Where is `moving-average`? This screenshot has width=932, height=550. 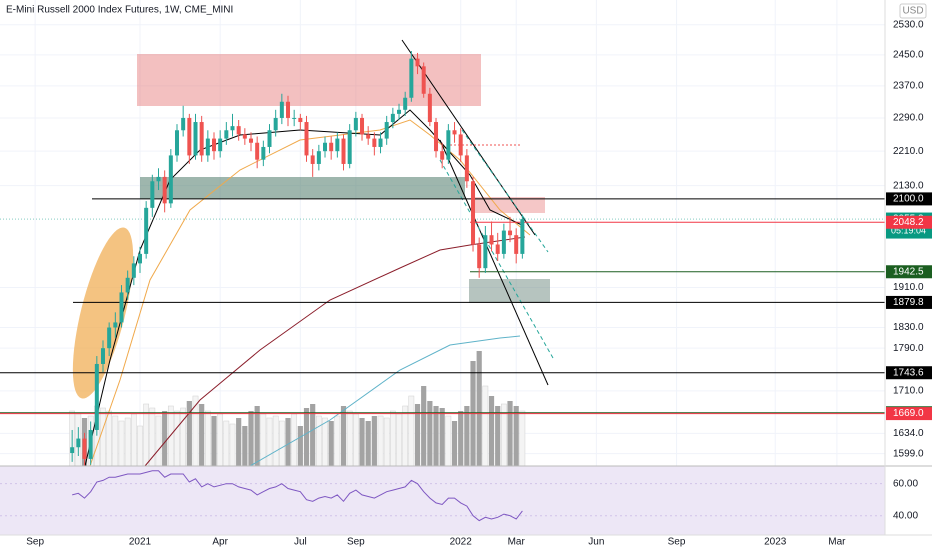
moving-average is located at coordinates (385, 401).